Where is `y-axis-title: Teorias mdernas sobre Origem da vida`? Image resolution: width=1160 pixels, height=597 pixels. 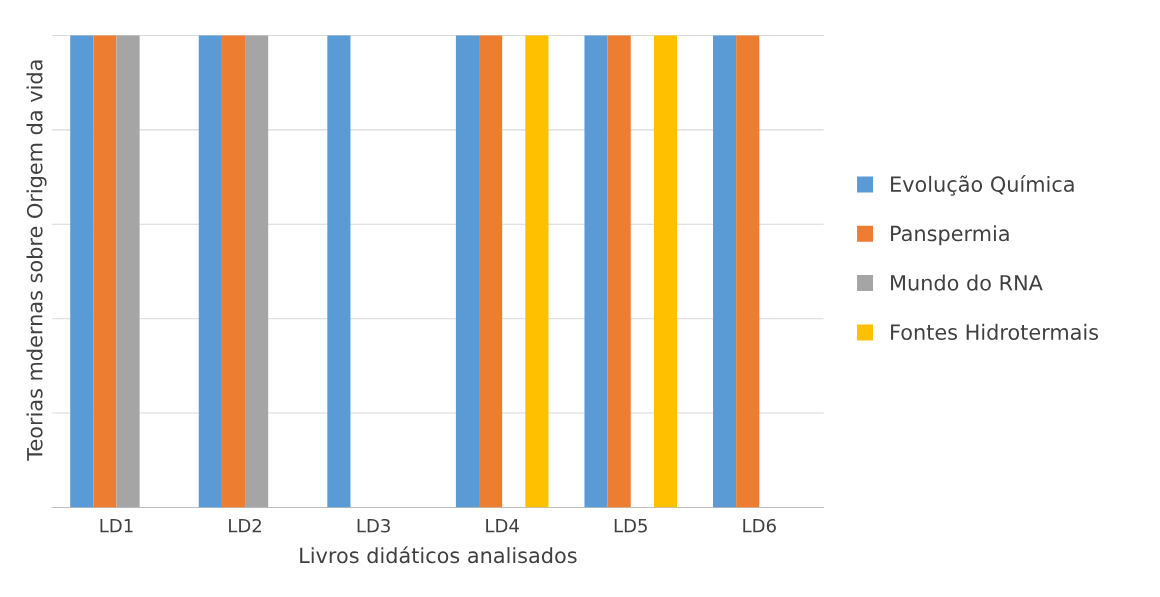 y-axis-title: Teorias mdernas sobre Origem da vida is located at coordinates (36, 260).